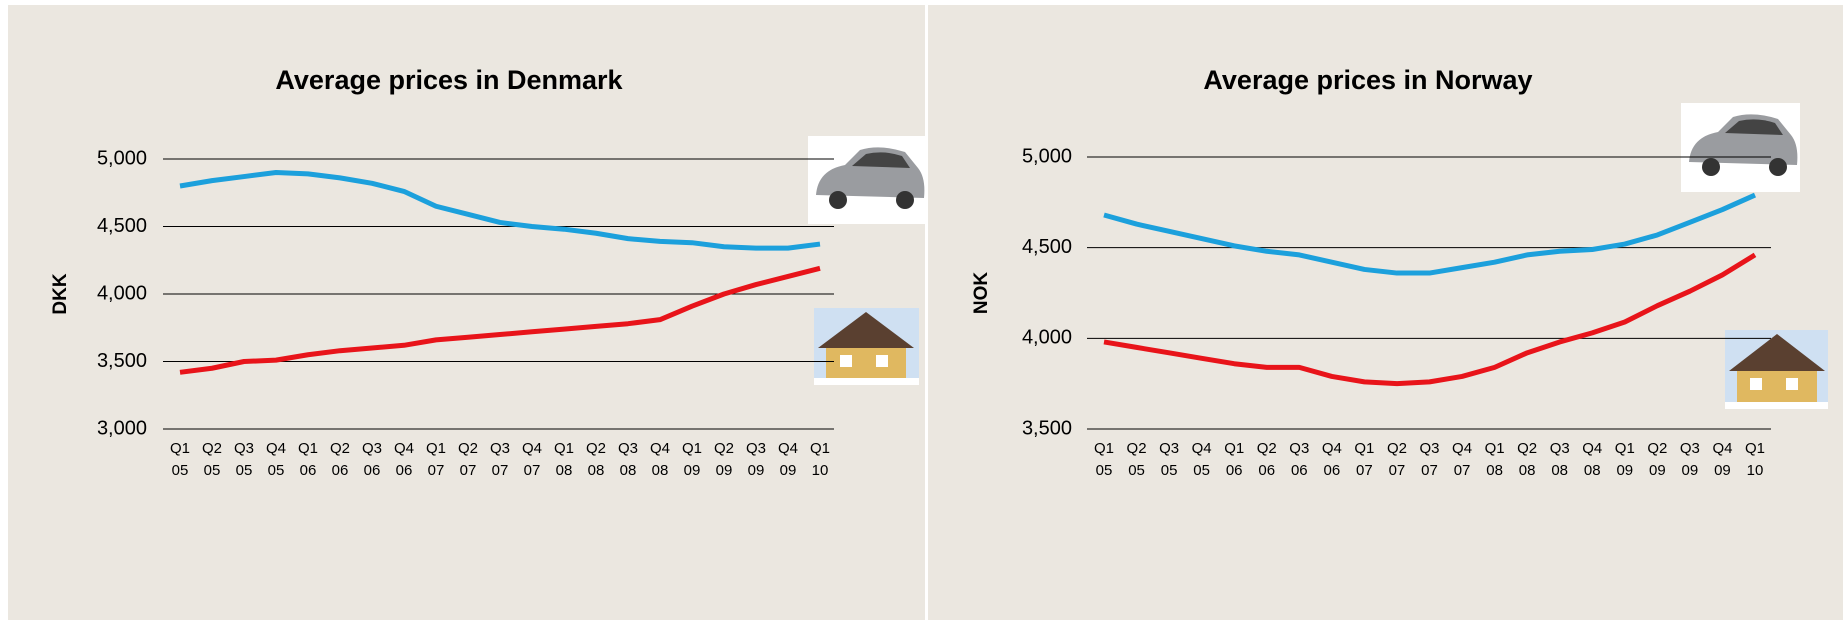 The height and width of the screenshot is (620, 1843). I want to click on chart-title: Average prices in Norway, so click(1367, 80).